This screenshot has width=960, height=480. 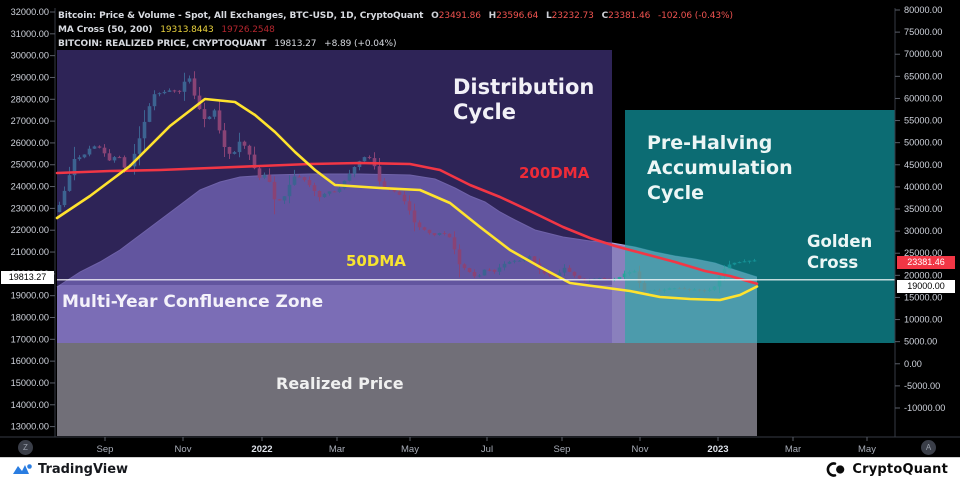 I want to click on last-price-axis-tag: 23381.46, so click(x=926, y=262).